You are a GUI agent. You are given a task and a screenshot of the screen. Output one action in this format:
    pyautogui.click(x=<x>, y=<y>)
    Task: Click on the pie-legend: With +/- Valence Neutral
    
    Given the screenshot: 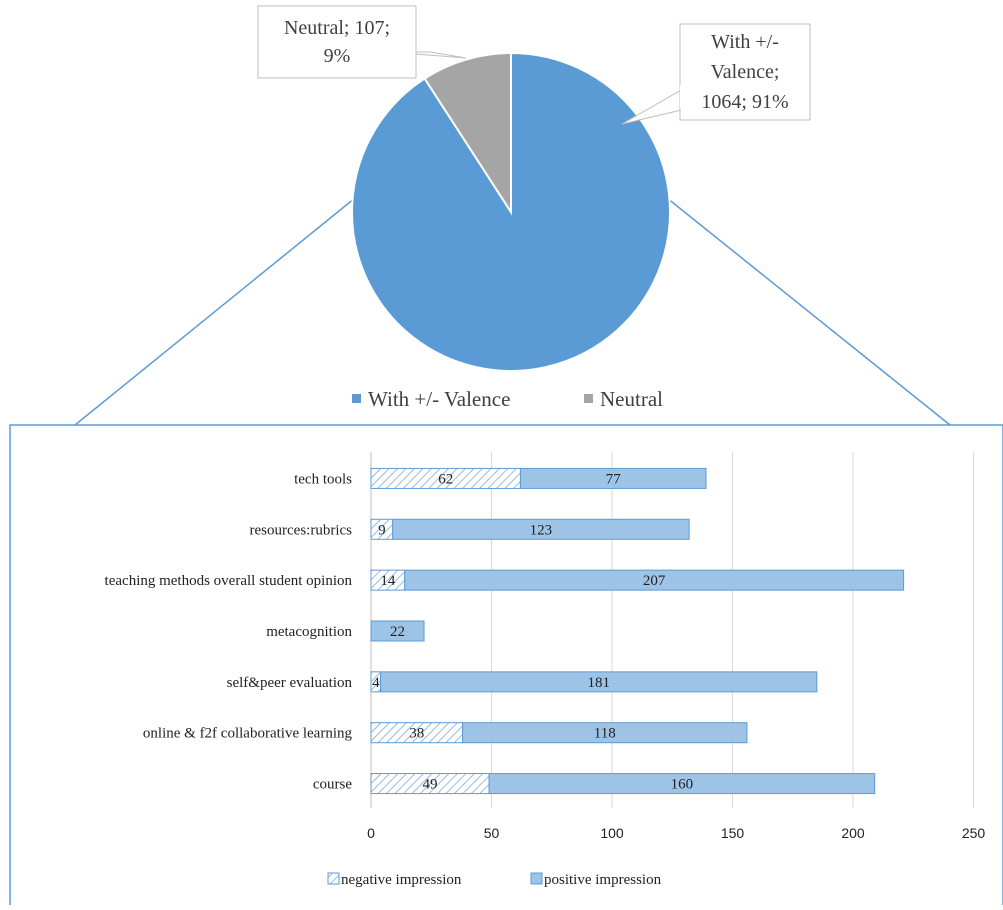 What is the action you would take?
    pyautogui.click(x=507, y=399)
    